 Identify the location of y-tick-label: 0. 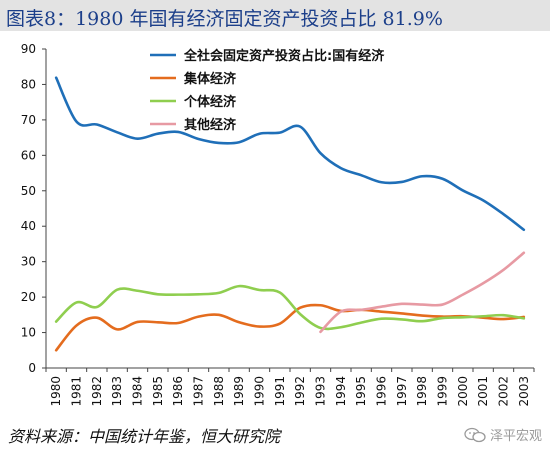
(32, 368).